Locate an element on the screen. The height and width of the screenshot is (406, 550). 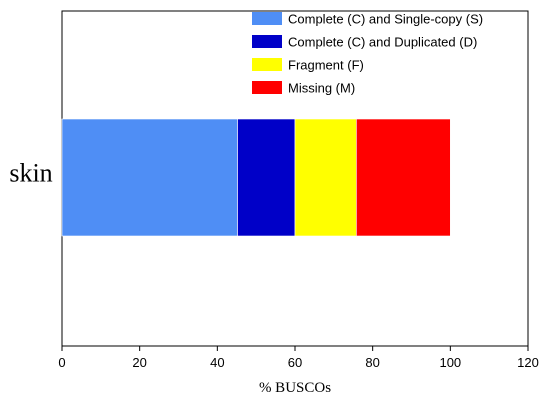
x-tick-label-2: 40 is located at coordinates (217, 362).